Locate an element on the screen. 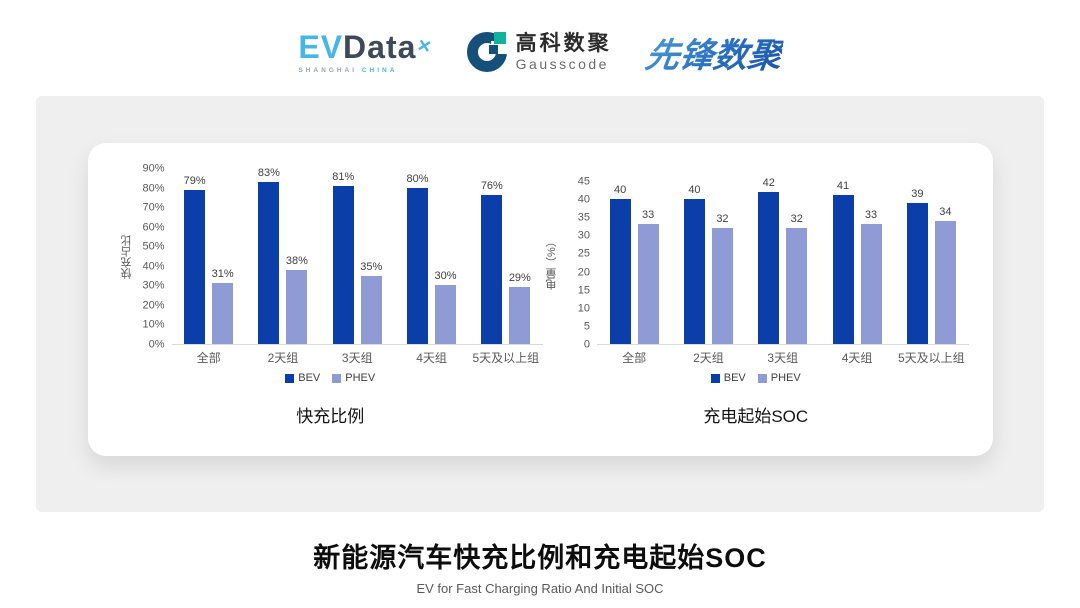 Image resolution: width=1080 pixels, height=608 pixels. bar-value-label: 30% is located at coordinates (445, 276).